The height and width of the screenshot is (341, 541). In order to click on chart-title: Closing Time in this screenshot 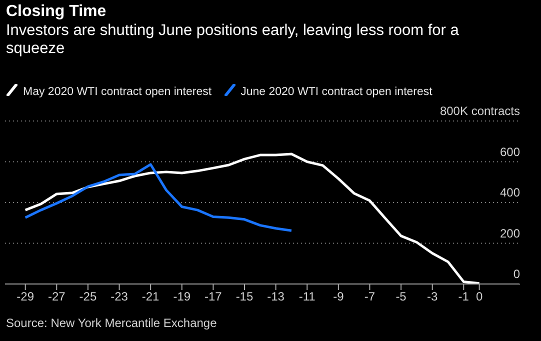, I will do `click(56, 12)`.